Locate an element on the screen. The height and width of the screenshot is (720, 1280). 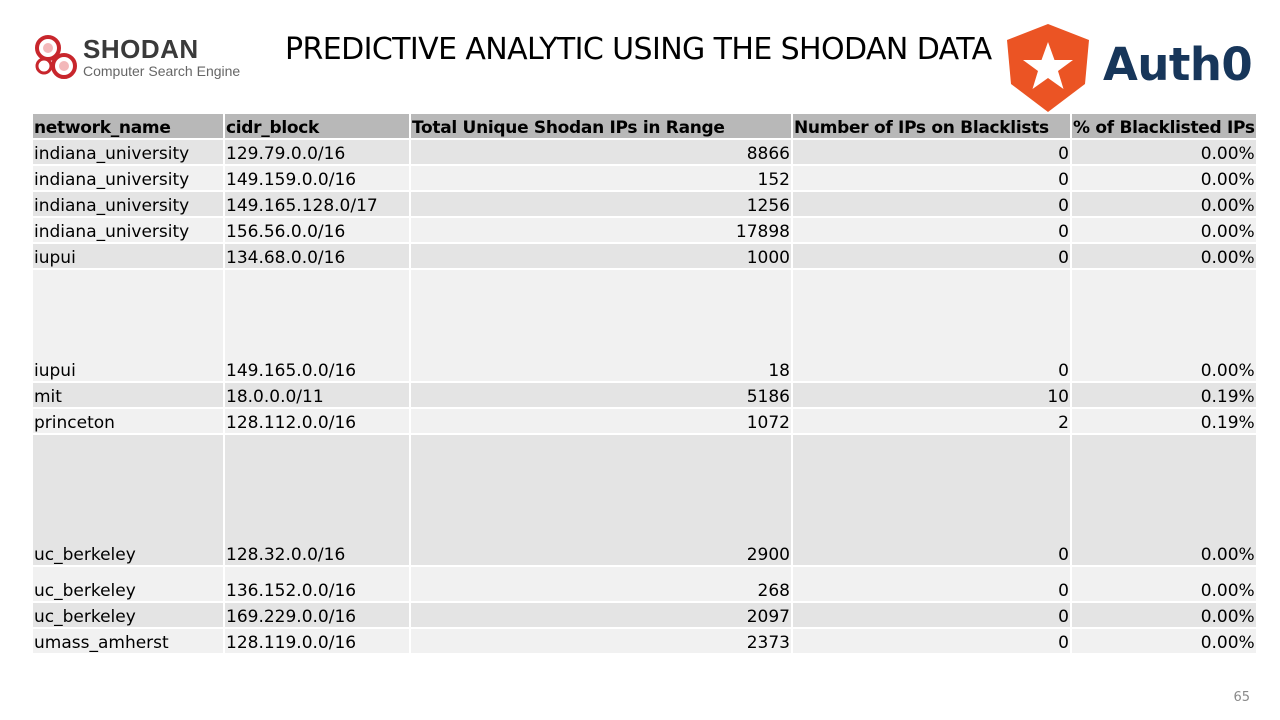
column-header-total-ips: Total Unique Shodan IPs in Range is located at coordinates (601, 126).